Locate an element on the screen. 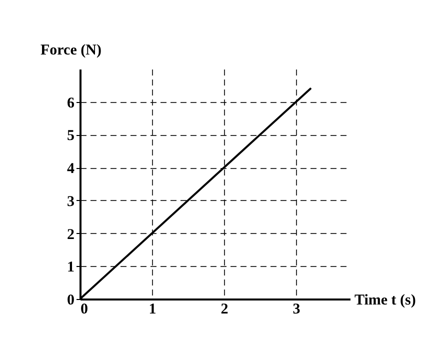  y-tick-label: 4 is located at coordinates (71, 169).